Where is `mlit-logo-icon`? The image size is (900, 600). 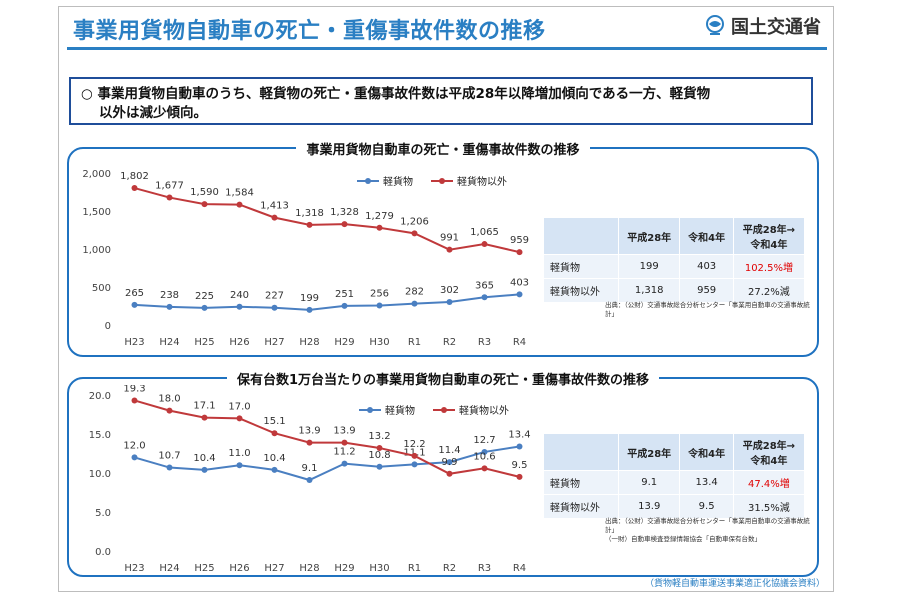 mlit-logo-icon is located at coordinates (715, 25).